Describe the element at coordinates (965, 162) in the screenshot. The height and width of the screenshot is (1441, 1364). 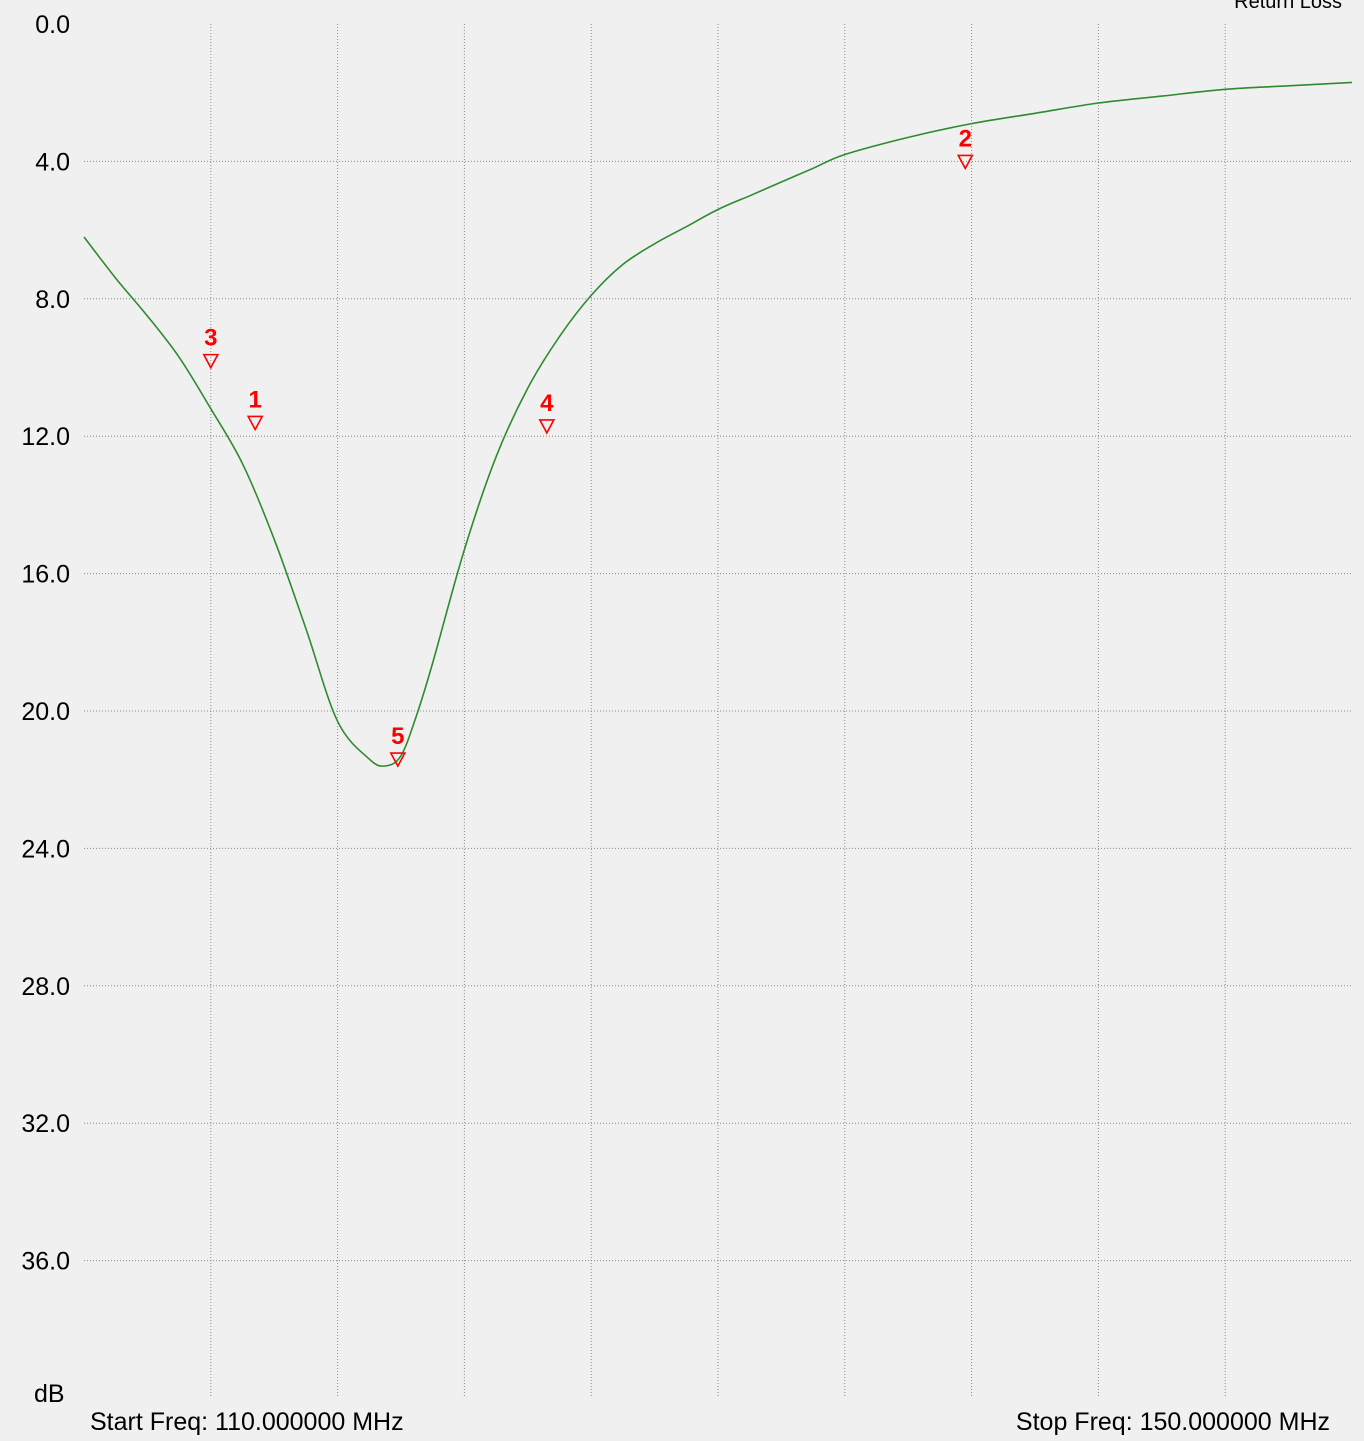
I see `marker-2-triangle` at that location.